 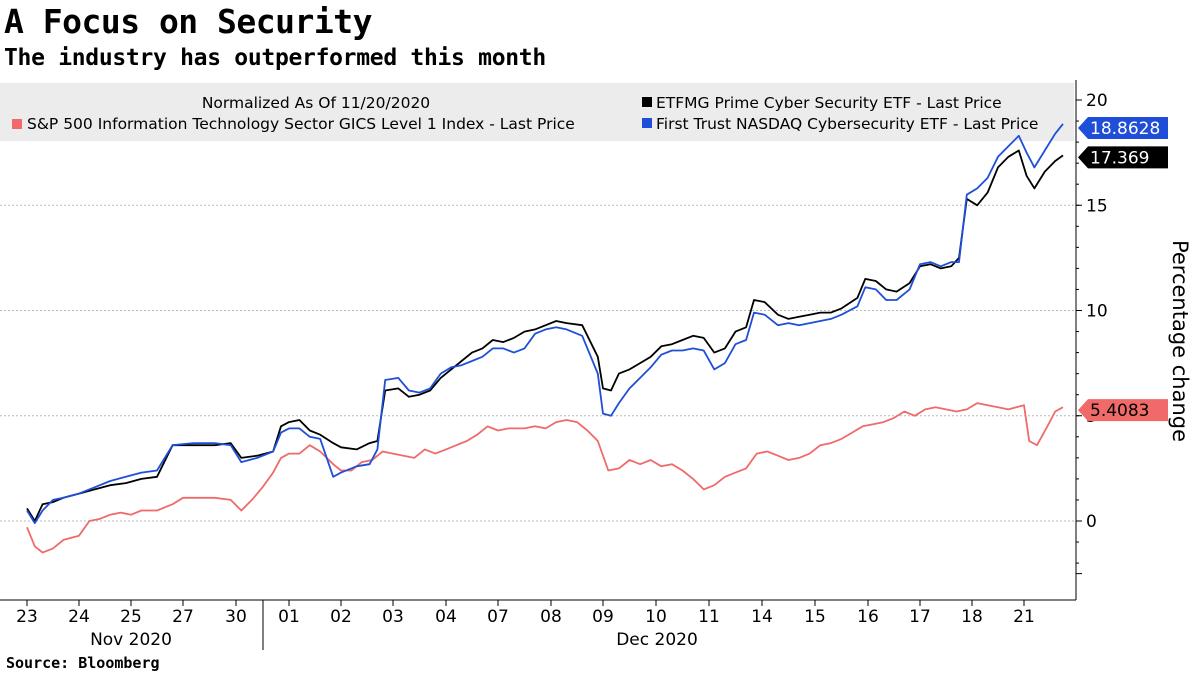 I want to click on chart-subtitle: The industry has outperformed this month, so click(x=275, y=58).